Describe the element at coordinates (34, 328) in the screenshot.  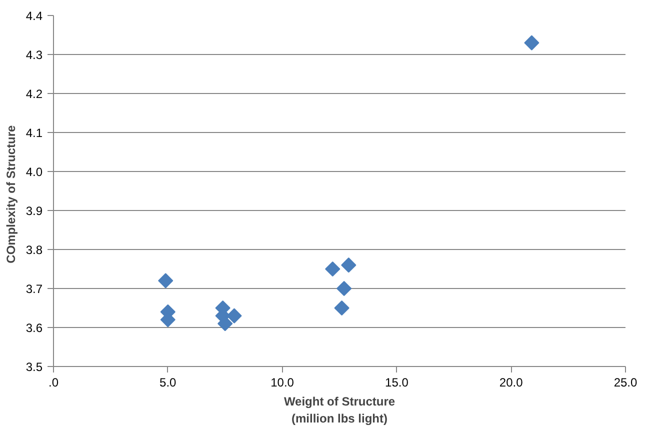
I see `y-tick-label: 3.6` at that location.